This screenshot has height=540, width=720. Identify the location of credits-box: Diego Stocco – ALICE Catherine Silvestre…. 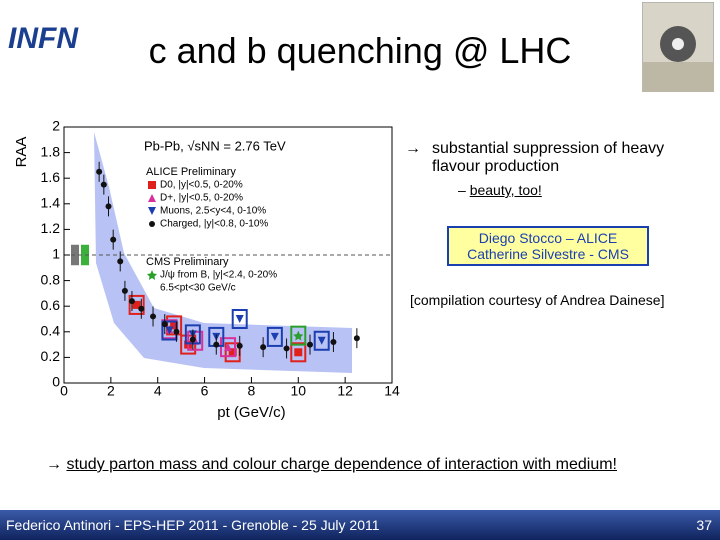
(548, 246).